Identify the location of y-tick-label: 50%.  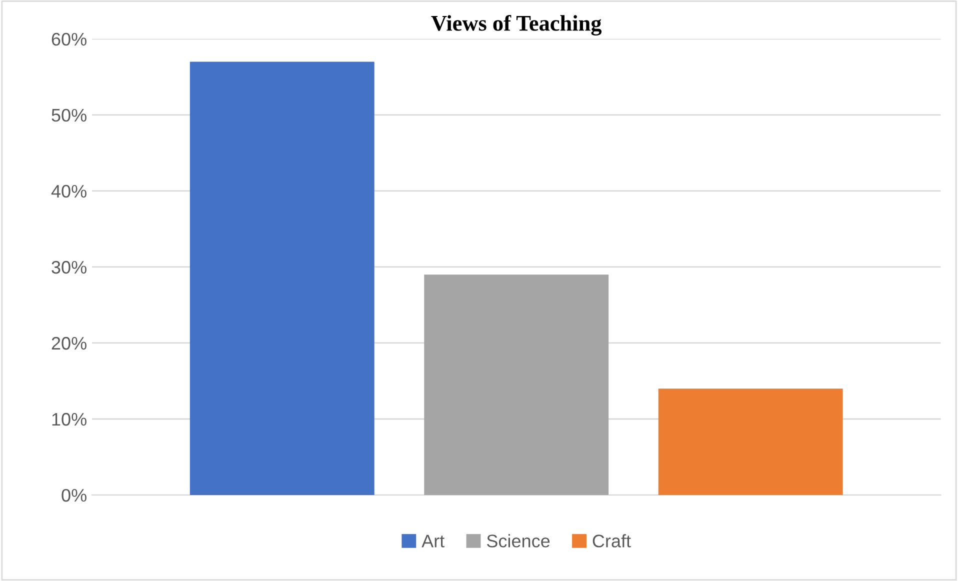
(69, 115).